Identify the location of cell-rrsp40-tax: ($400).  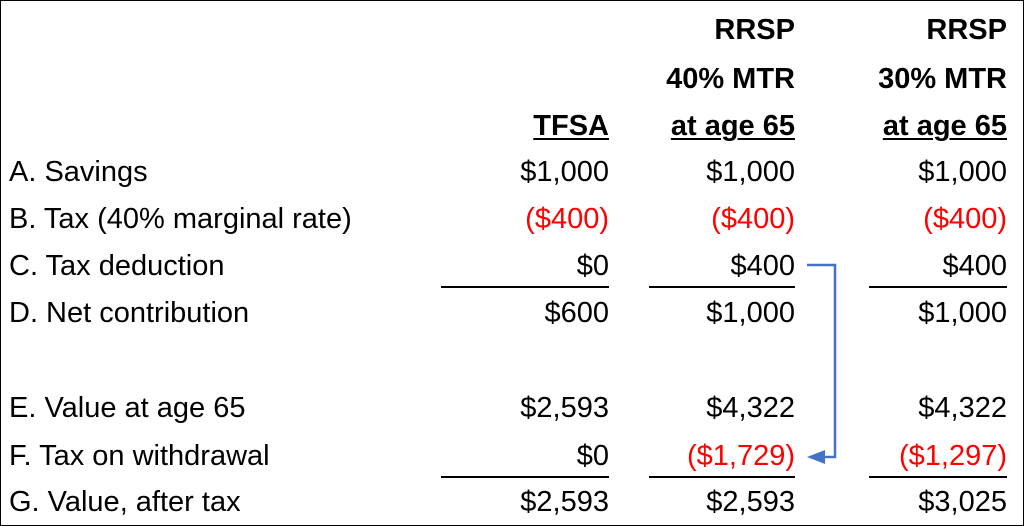
(753, 219).